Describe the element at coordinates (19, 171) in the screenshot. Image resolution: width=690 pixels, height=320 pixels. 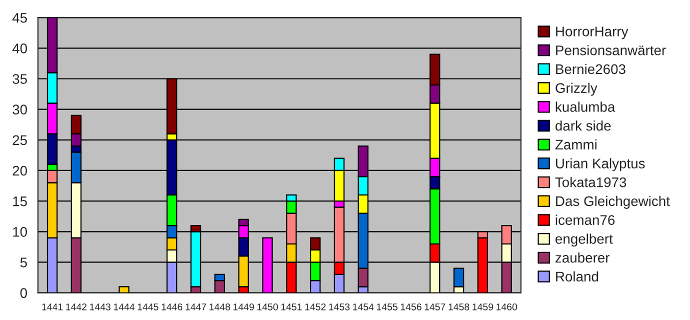
I see `y-tick-label: 20` at that location.